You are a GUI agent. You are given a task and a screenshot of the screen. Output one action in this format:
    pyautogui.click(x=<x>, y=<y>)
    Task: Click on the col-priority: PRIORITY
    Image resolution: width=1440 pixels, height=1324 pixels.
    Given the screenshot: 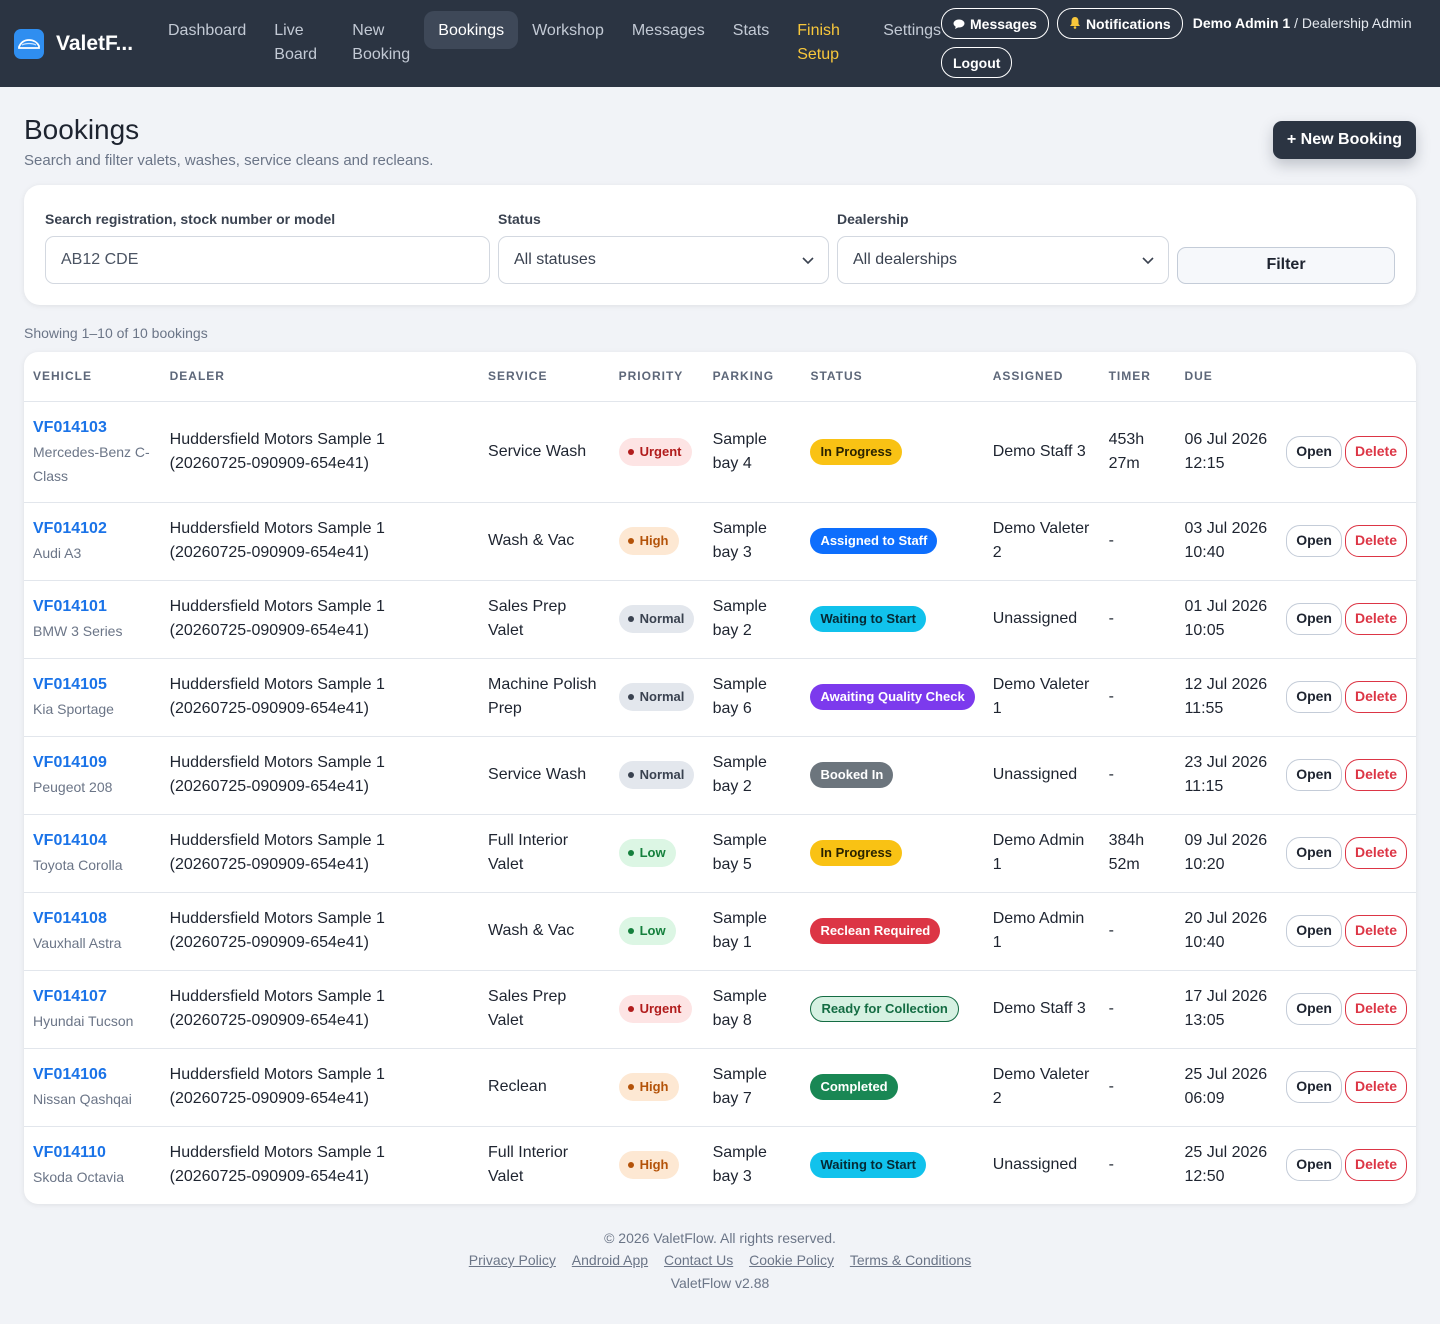 What is the action you would take?
    pyautogui.click(x=656, y=377)
    